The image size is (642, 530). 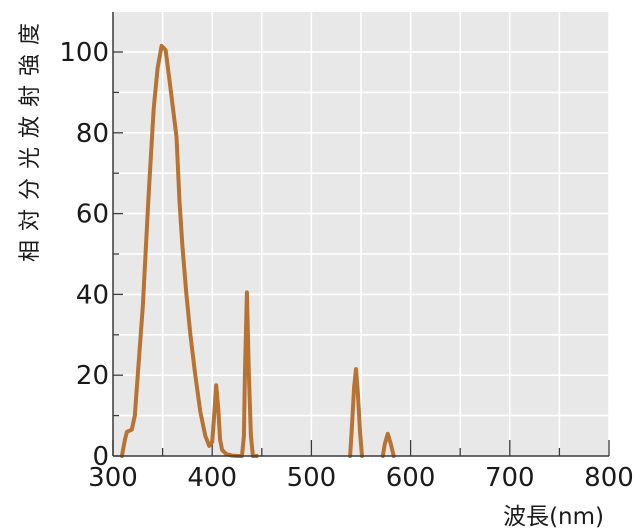 I want to click on x-axis-title: 波長(nm), so click(x=553, y=517).